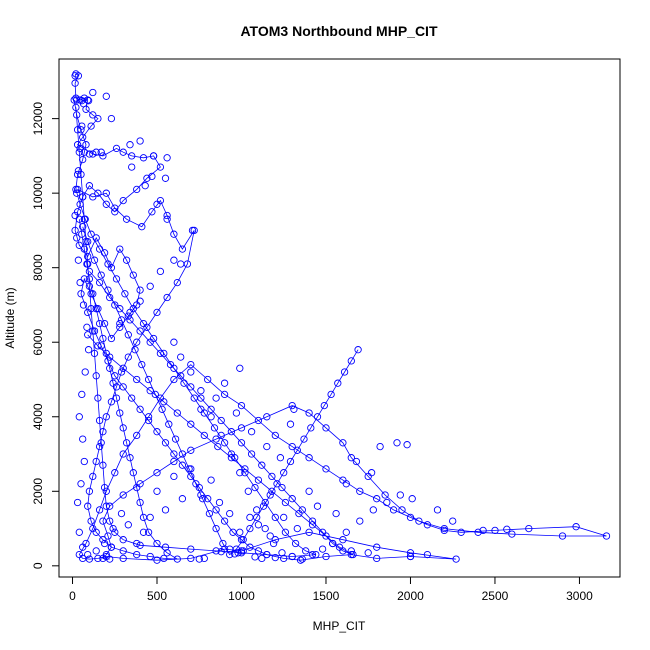 This screenshot has height=650, width=650. Describe the element at coordinates (339, 626) in the screenshot. I see `x-axis-label: MHP_CIT` at that location.